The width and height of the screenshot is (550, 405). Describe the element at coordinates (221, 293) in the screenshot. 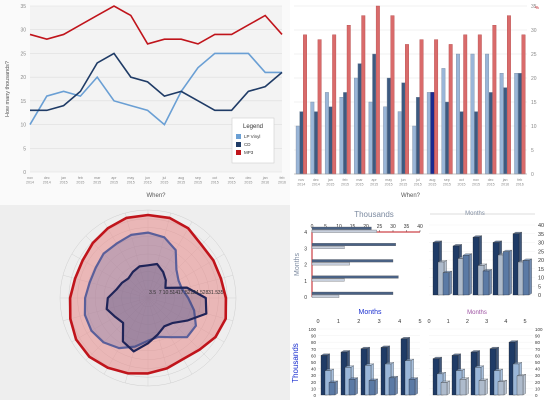

I see `radar-tick-label: 35` at that location.